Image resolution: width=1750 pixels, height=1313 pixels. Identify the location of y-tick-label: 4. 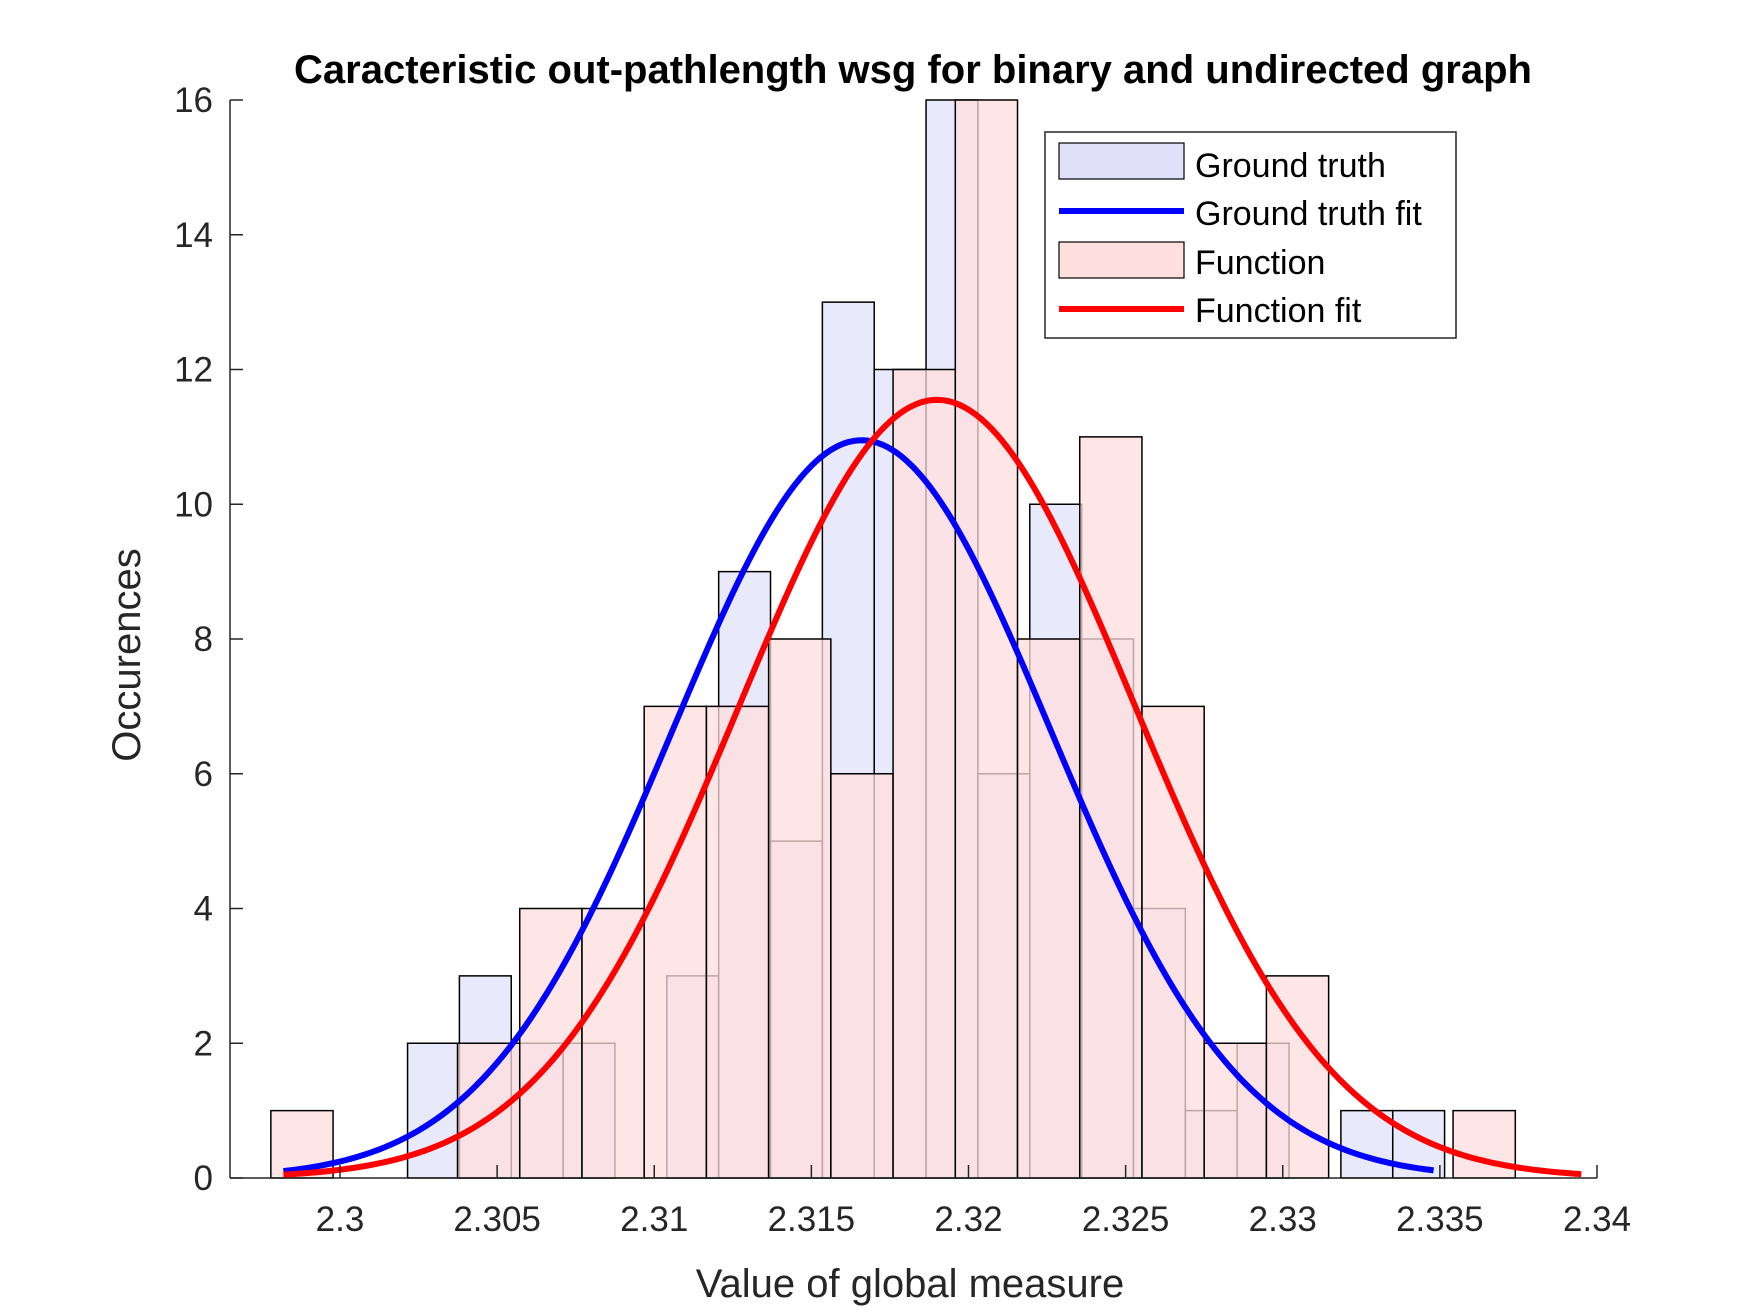
(203, 909).